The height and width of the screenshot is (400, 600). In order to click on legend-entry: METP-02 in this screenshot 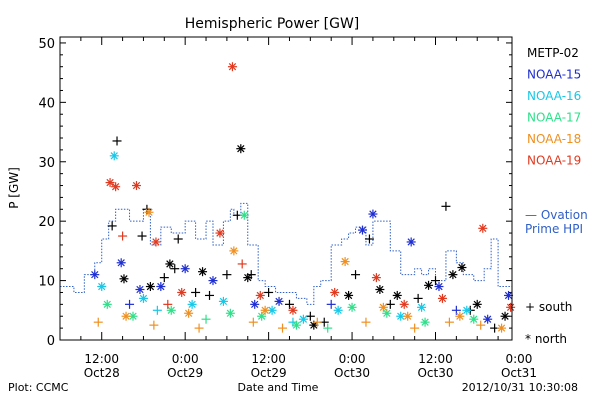, I will do `click(553, 53)`.